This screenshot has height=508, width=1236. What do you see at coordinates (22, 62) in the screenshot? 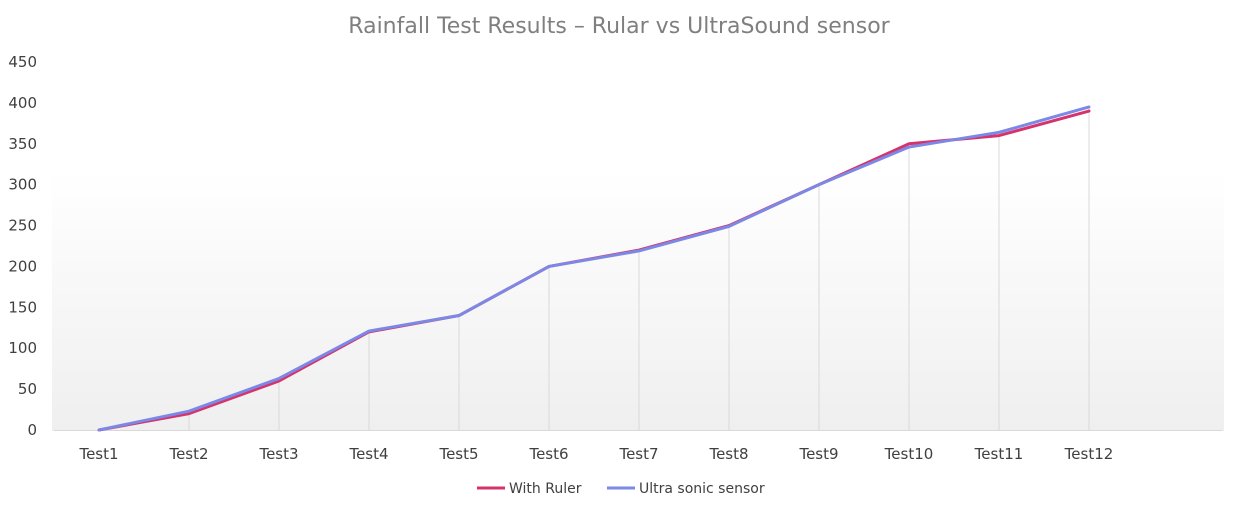
I see `y-tick-label-450: 450` at bounding box center [22, 62].